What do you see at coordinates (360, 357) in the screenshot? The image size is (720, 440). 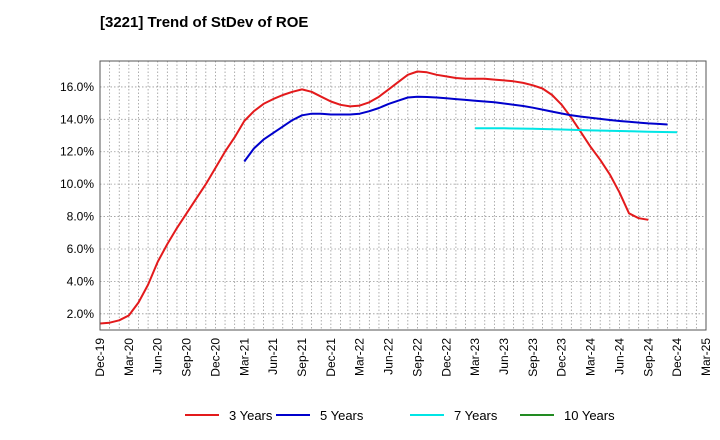 I see `x-tick-label: Mar-22` at bounding box center [360, 357].